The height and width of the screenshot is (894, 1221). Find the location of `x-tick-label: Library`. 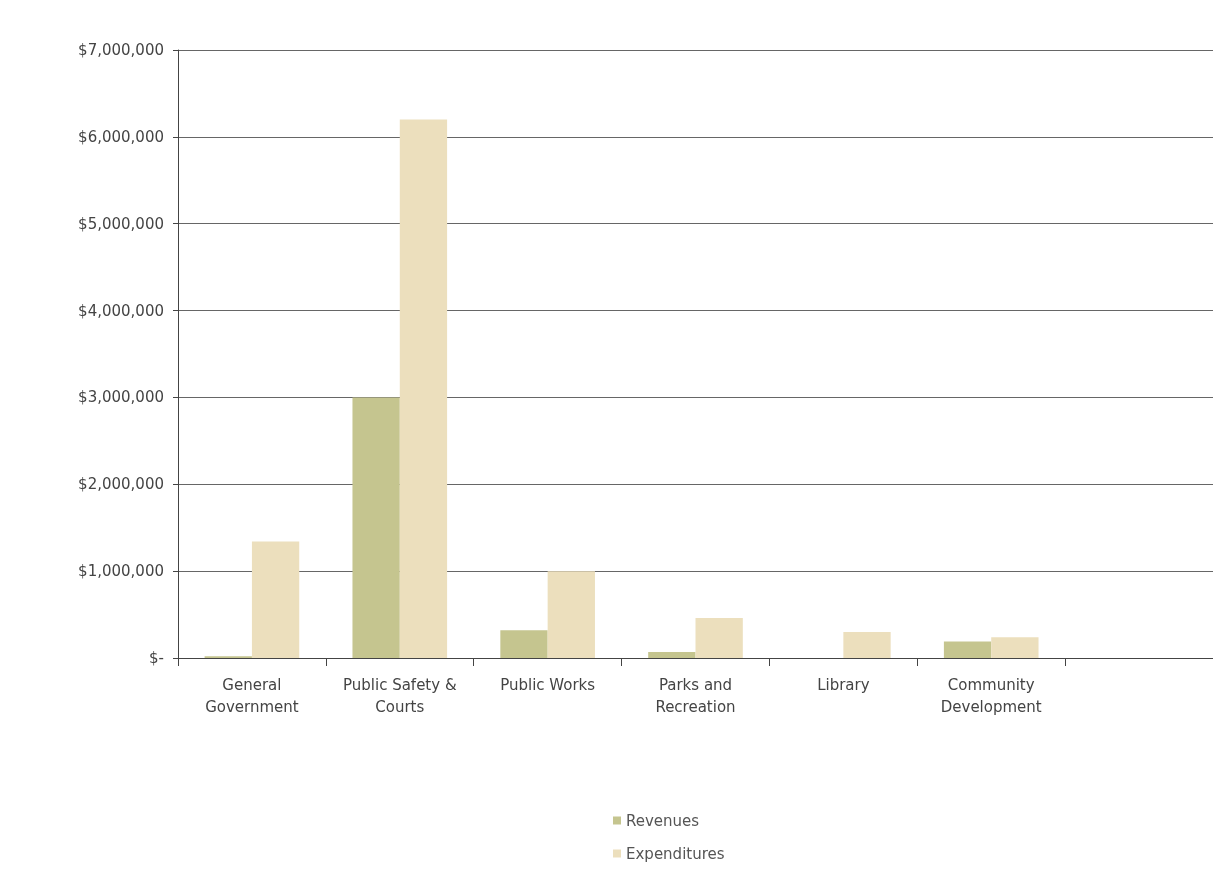

x-tick-label: Library is located at coordinates (843, 685).